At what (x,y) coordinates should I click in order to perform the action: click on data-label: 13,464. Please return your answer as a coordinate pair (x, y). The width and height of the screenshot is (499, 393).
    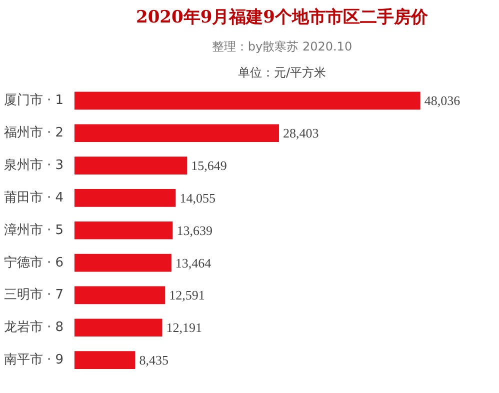
    Looking at the image, I should click on (193, 262).